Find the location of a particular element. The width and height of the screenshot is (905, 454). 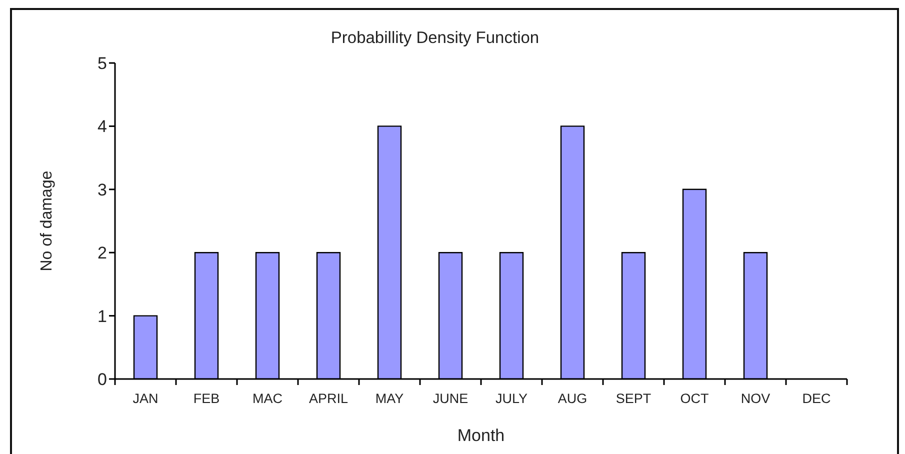

y-tick-label: 3 is located at coordinates (102, 190).